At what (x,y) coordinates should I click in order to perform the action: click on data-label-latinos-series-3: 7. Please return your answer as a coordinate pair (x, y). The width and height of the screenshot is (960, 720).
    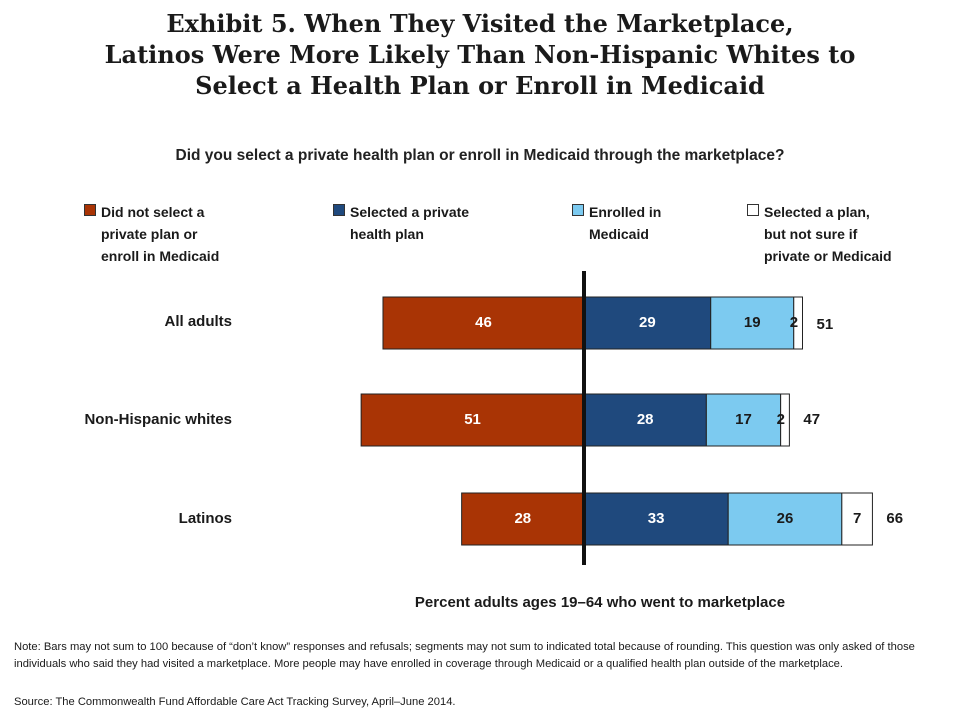
    Looking at the image, I should click on (857, 518).